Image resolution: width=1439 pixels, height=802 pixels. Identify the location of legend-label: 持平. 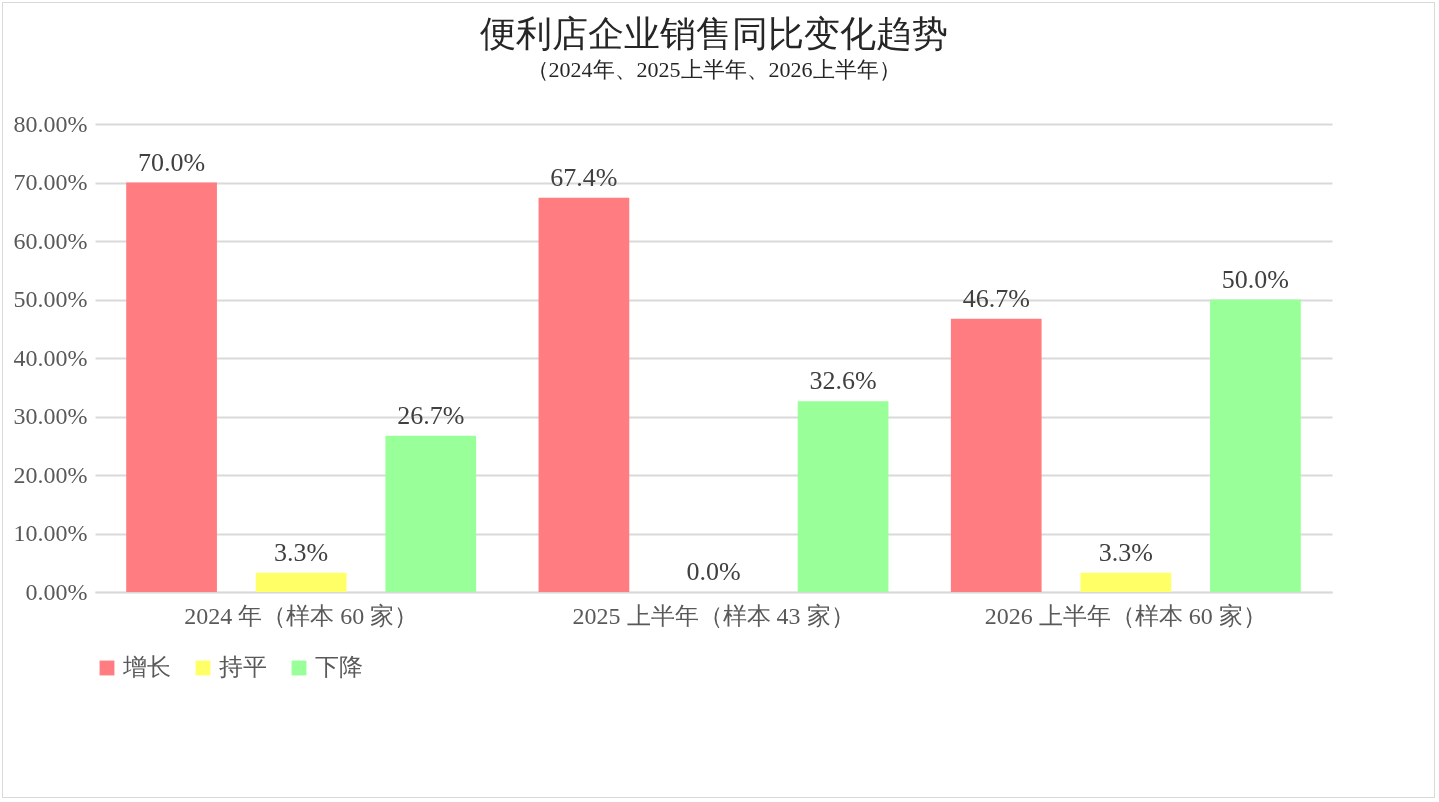
(243, 667).